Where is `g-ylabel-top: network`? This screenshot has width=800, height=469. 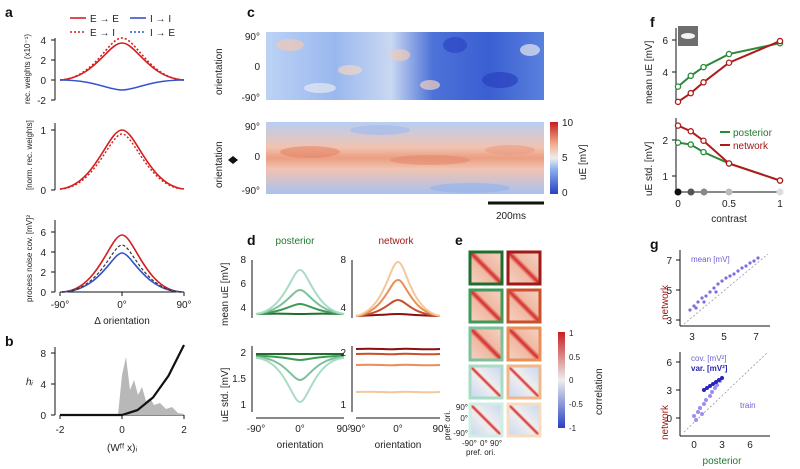
g-ylabel-top: network is located at coordinates (665, 302).